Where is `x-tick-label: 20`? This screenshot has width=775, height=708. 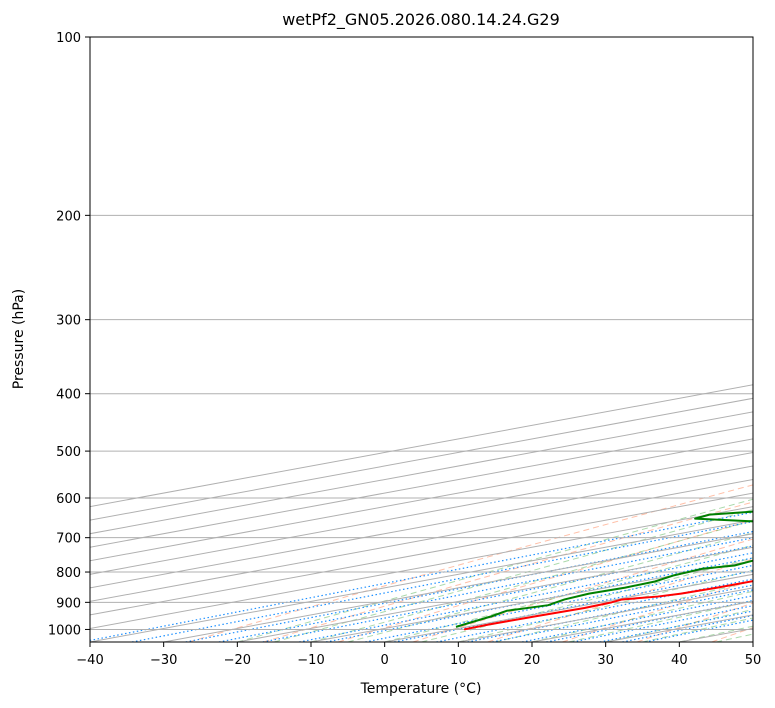 x-tick-label: 20 is located at coordinates (532, 660).